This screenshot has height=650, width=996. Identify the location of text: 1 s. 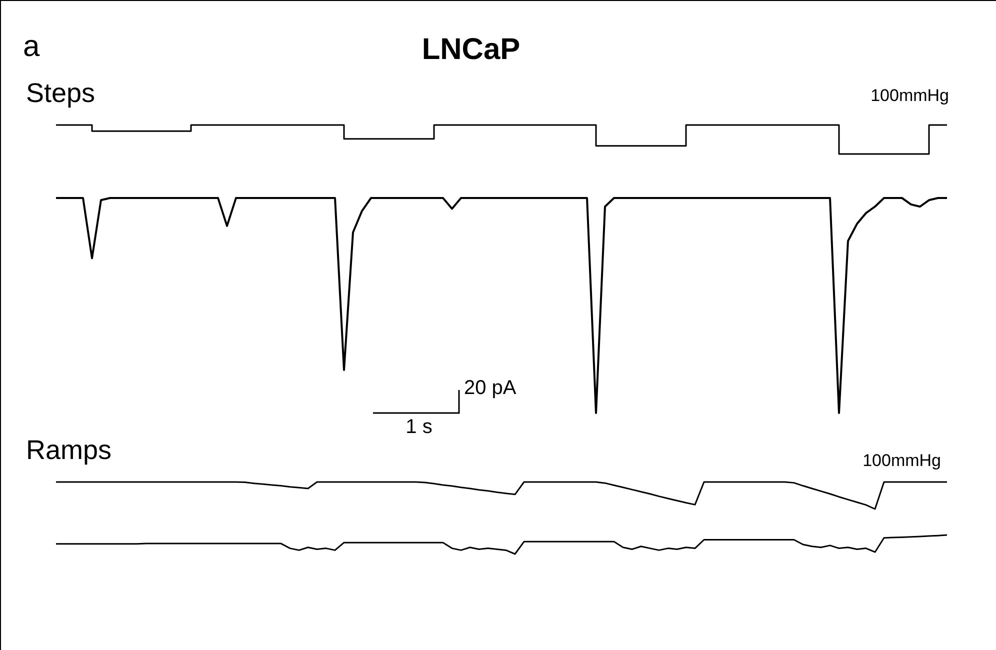
(419, 427).